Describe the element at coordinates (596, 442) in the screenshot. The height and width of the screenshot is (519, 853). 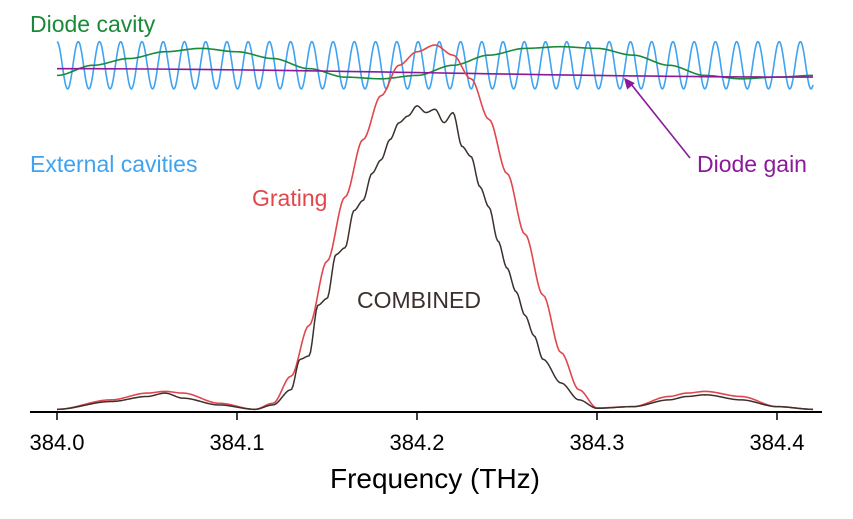
I see `x-tick-label: 384.3` at that location.